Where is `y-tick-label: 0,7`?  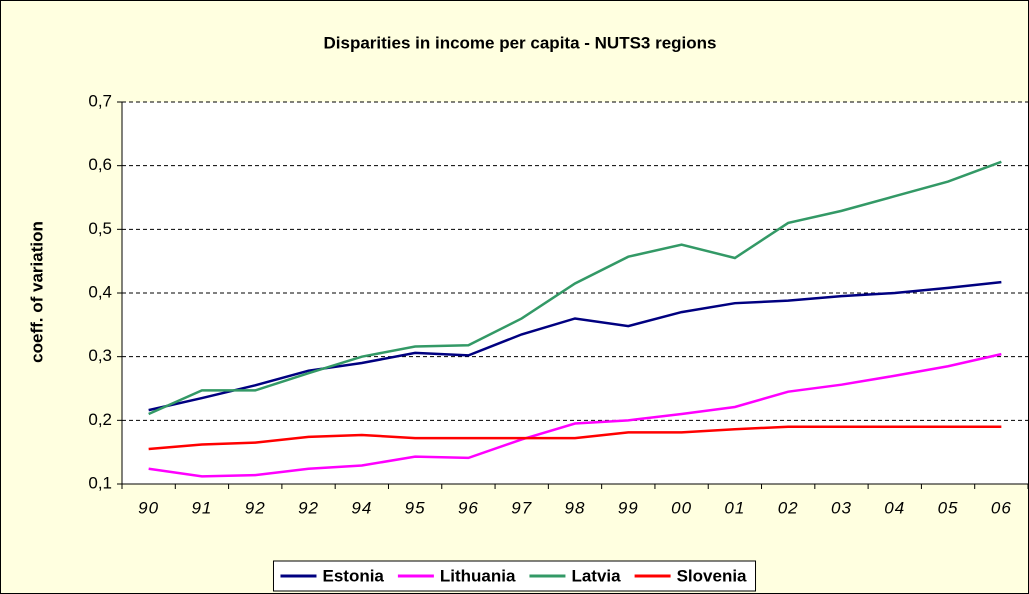
y-tick-label: 0,7 is located at coordinates (100, 100).